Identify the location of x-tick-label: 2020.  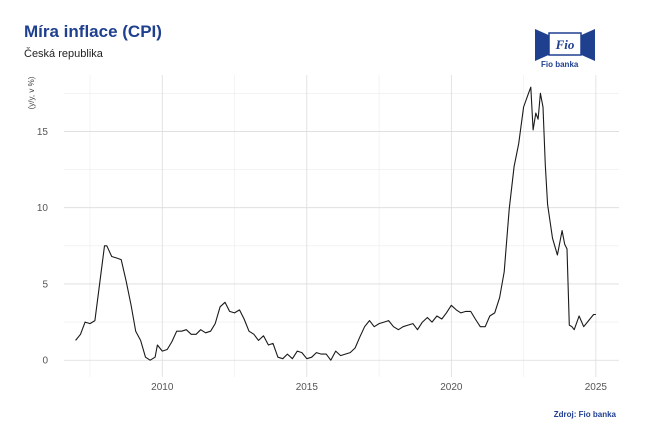
(451, 387).